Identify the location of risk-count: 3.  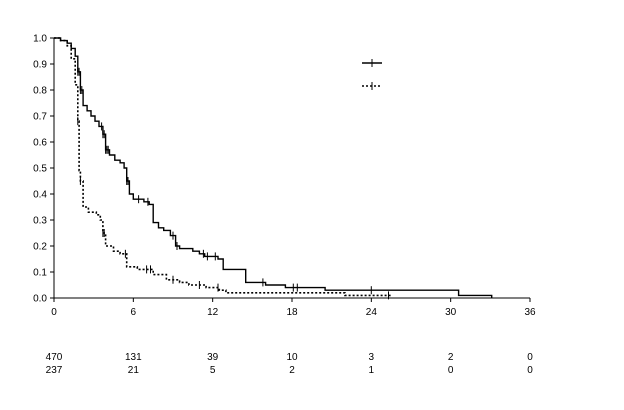
(372, 357).